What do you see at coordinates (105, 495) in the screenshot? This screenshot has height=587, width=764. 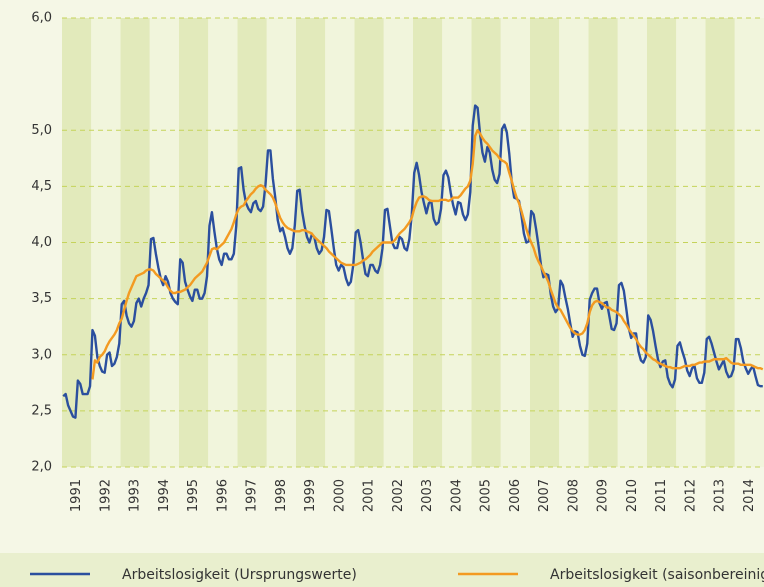 I see `x-tick-label: 1992` at bounding box center [105, 495].